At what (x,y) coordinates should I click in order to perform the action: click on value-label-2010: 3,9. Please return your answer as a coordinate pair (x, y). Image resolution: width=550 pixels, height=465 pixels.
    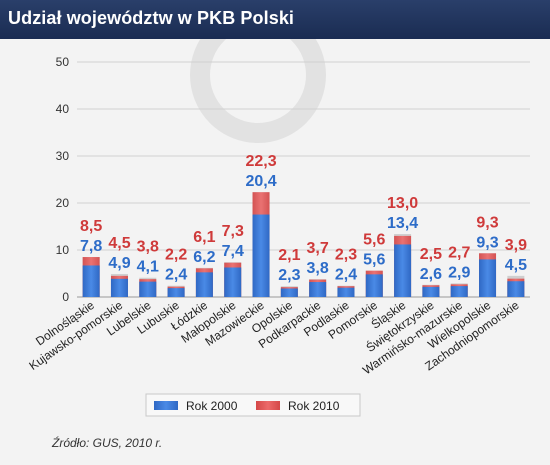
    Looking at the image, I should click on (516, 245).